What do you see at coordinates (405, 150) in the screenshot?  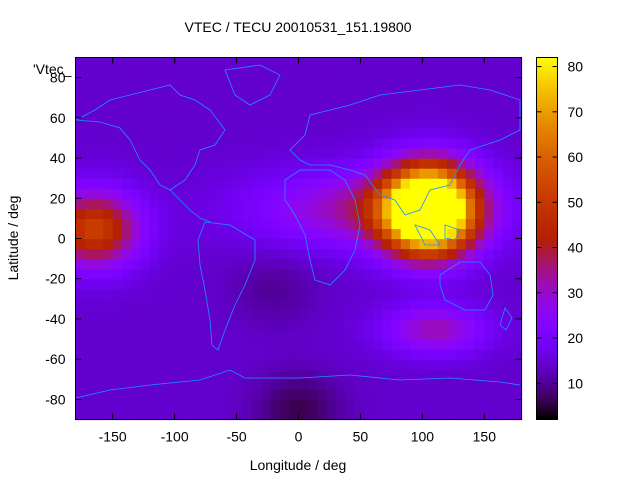 I see `coast-europe-asia` at bounding box center [405, 150].